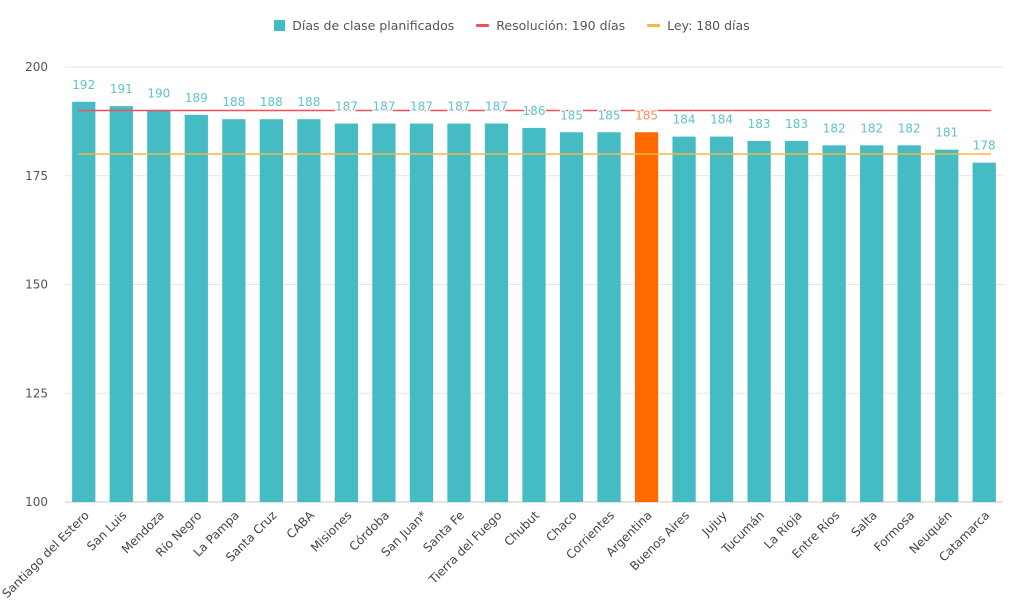 This screenshot has height=615, width=1024. Describe the element at coordinates (36, 67) in the screenshot. I see `y-tick-label: 200` at that location.